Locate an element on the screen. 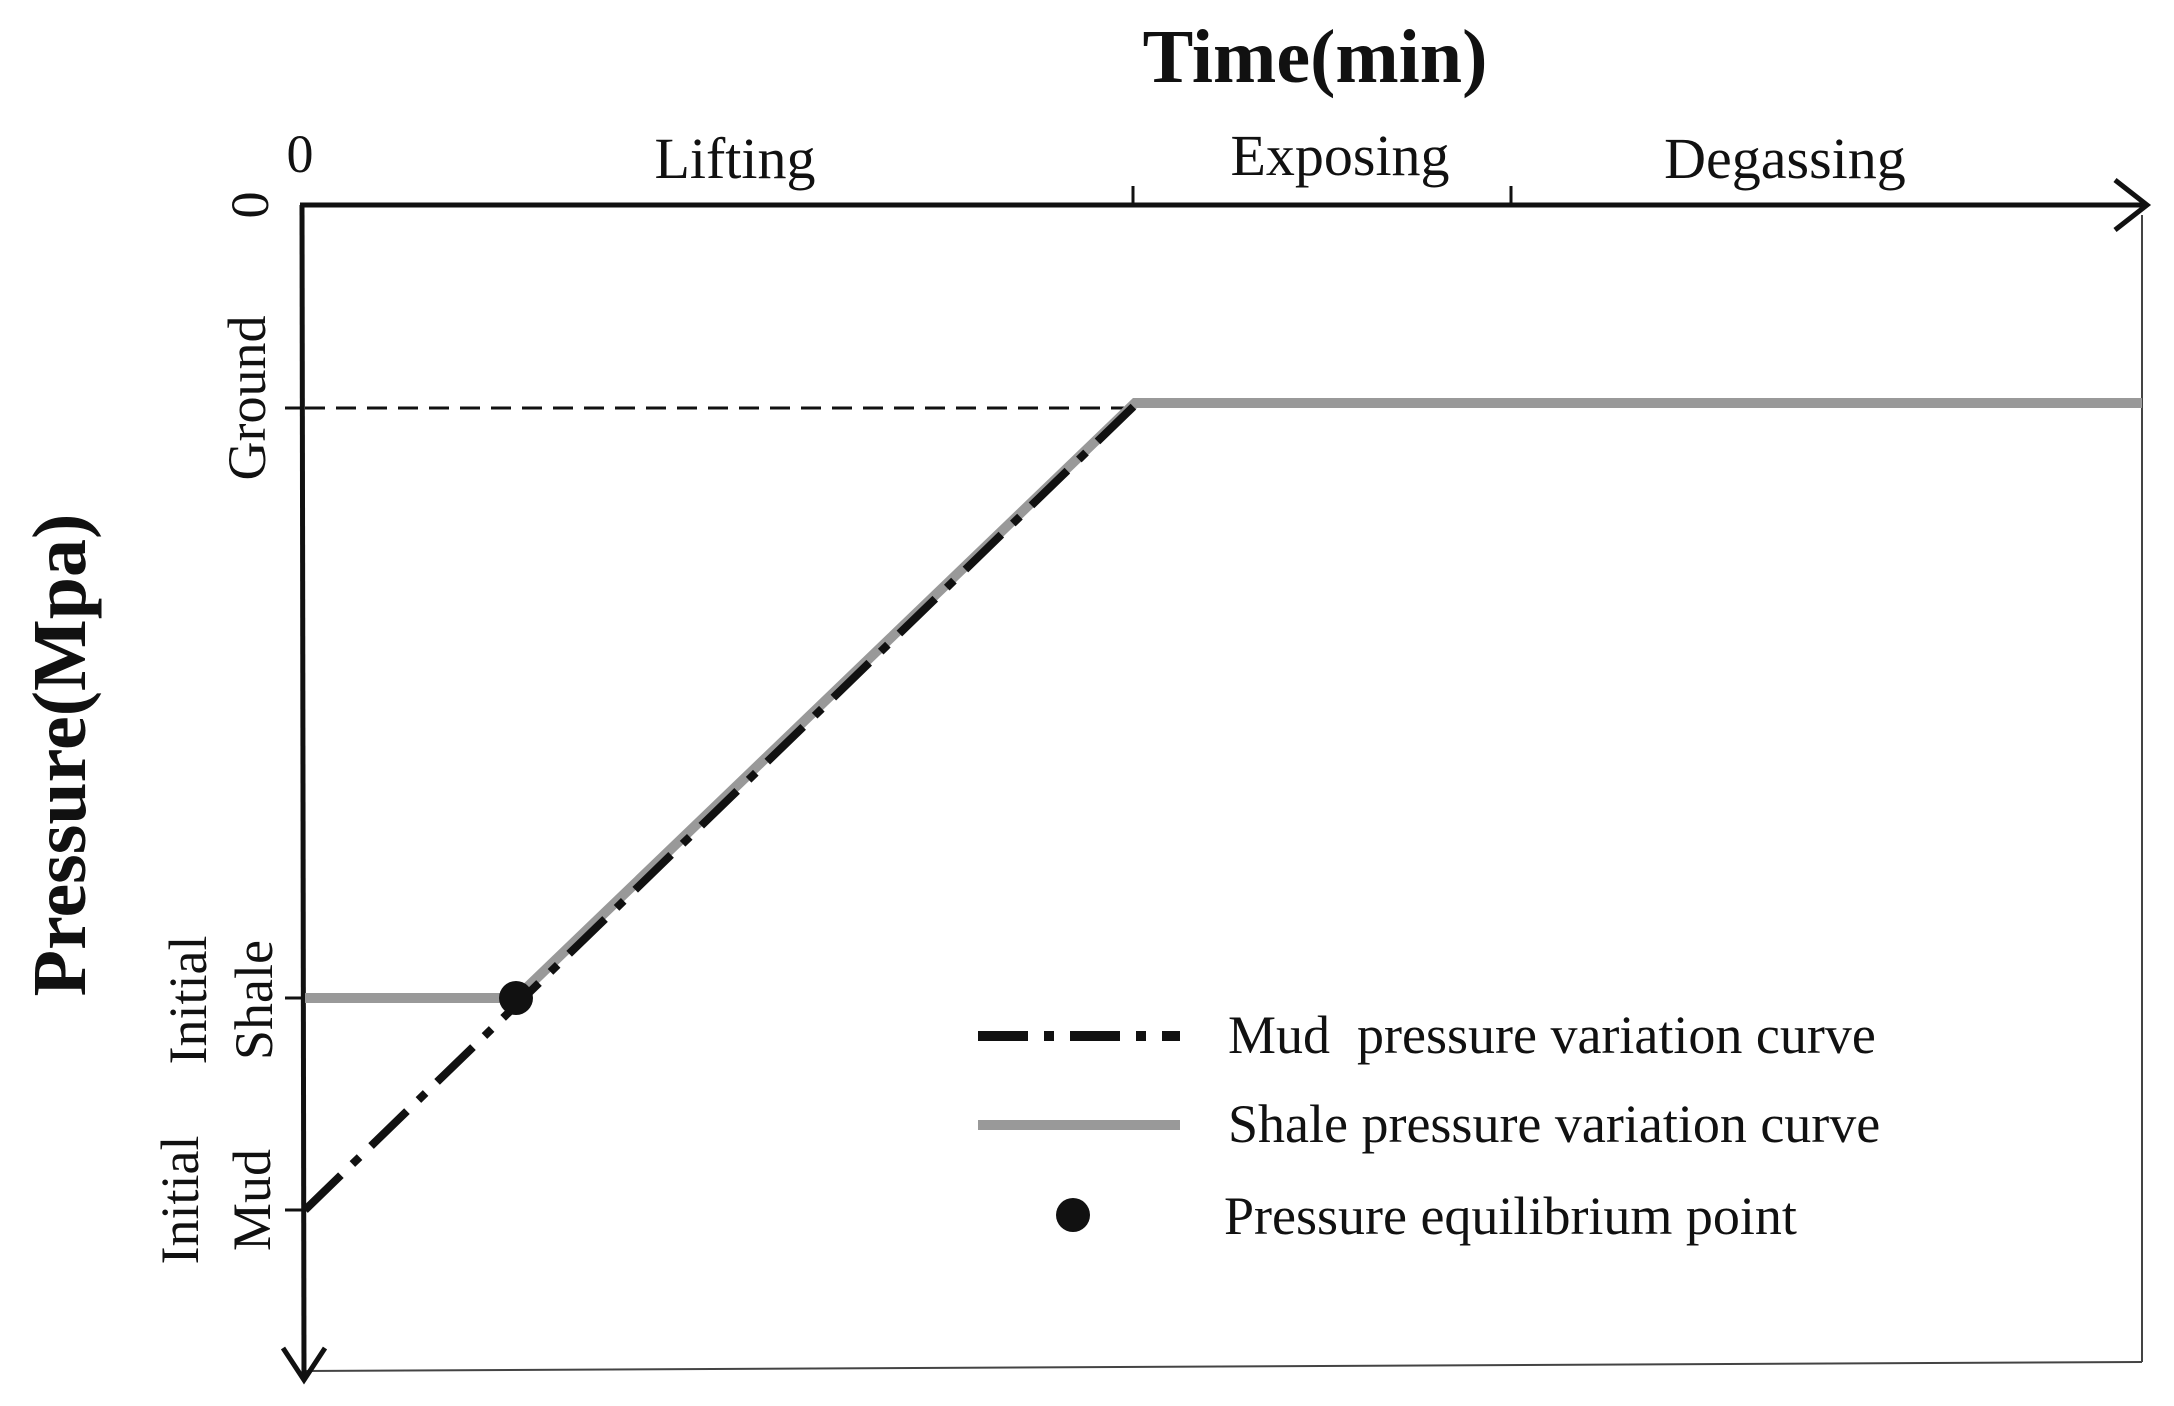 The image size is (2174, 1406). y-axis is located at coordinates (303, 791).